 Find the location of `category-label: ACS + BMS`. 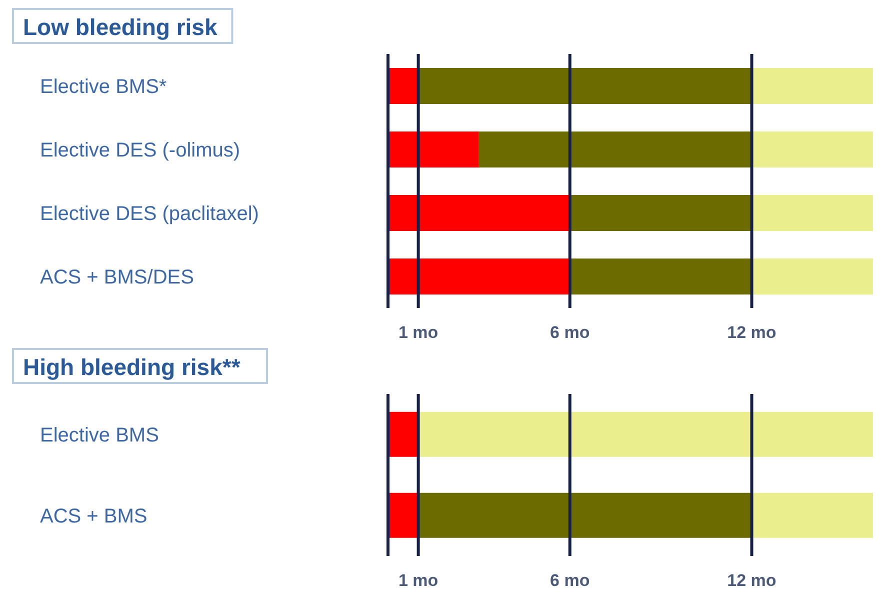

category-label: ACS + BMS is located at coordinates (94, 517).